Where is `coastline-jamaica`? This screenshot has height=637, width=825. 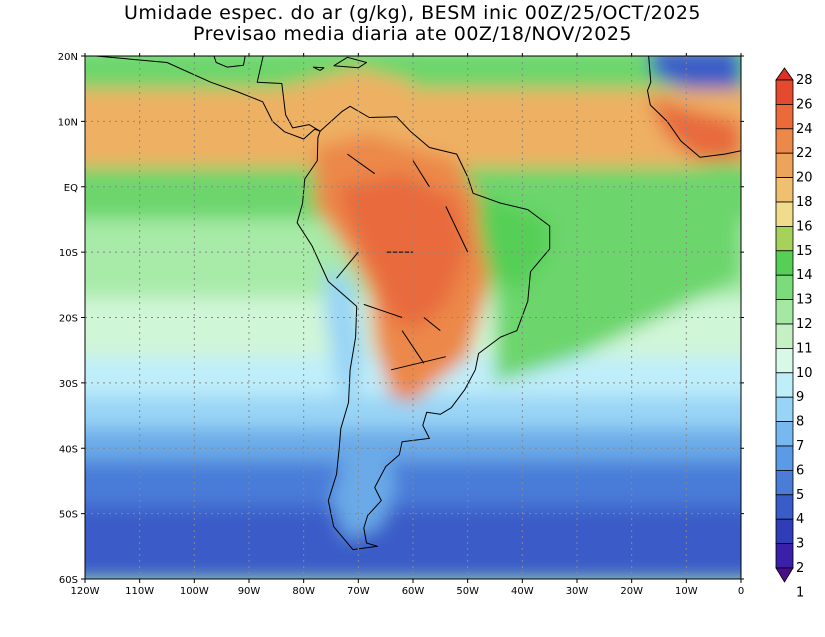
coastline-jamaica is located at coordinates (318, 68).